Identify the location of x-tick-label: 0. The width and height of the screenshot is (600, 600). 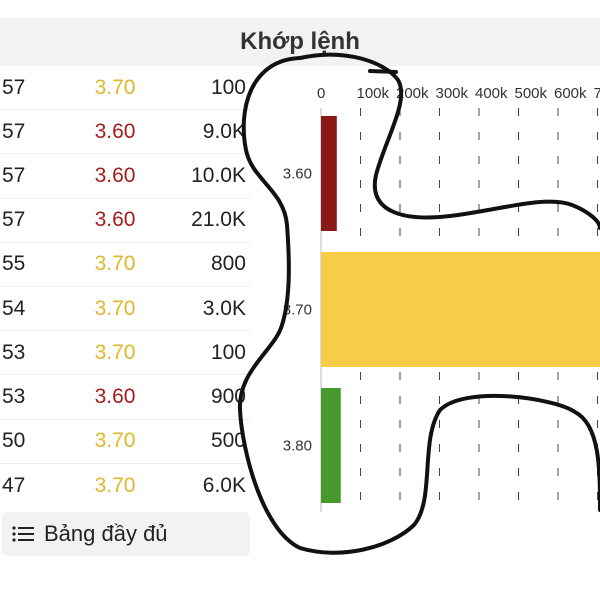
(321, 93).